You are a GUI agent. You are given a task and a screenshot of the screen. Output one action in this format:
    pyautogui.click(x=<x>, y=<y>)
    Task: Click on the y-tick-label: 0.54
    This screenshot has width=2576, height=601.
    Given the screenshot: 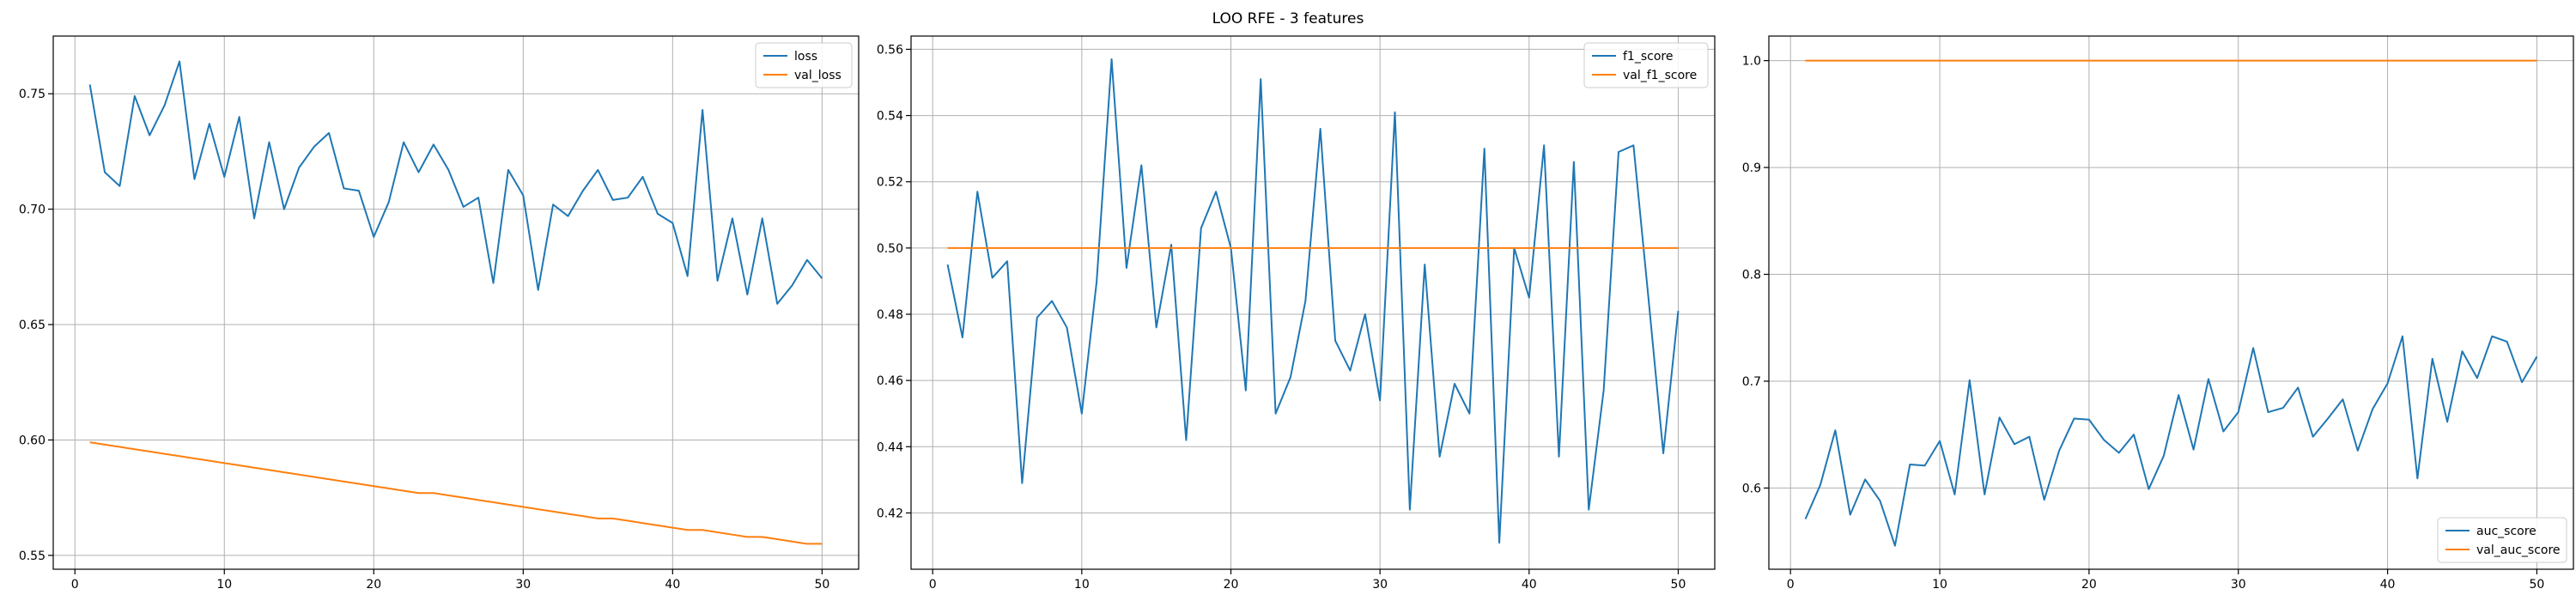 What is the action you would take?
    pyautogui.click(x=890, y=117)
    